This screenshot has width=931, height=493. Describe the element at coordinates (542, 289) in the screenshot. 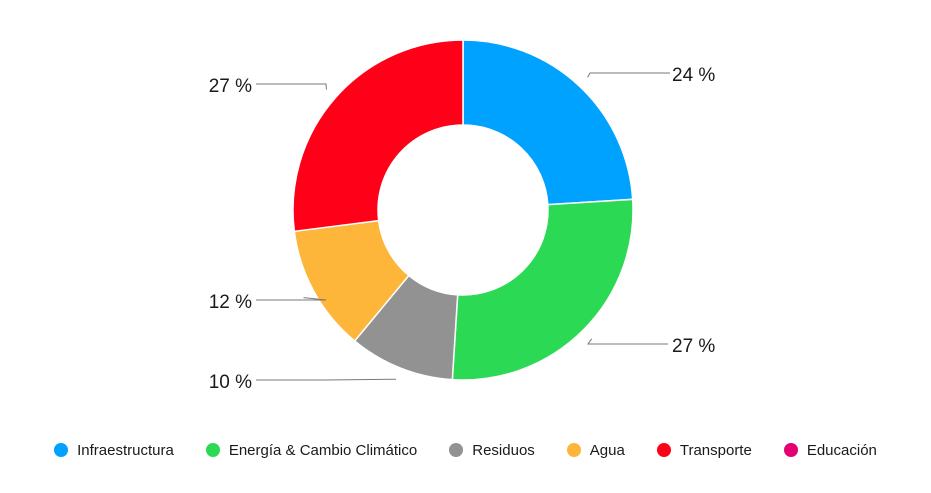

I see `slice-energ-a-cambio-clim-tico` at that location.